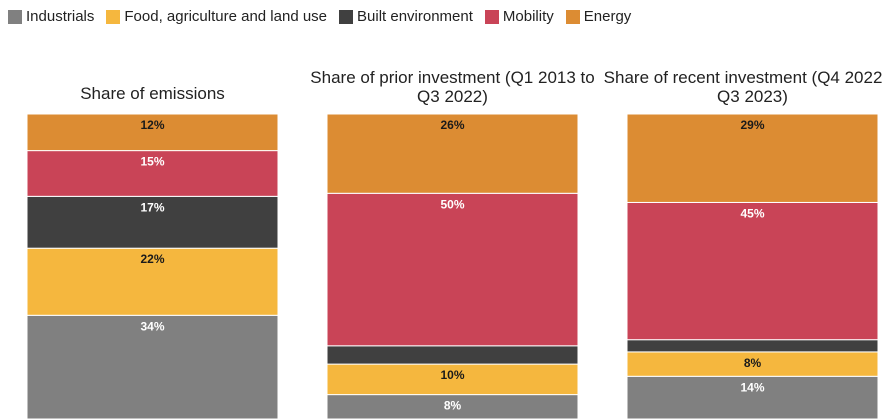 This screenshot has width=883, height=419. Describe the element at coordinates (152, 259) in the screenshot. I see `value-label: 22%` at that location.